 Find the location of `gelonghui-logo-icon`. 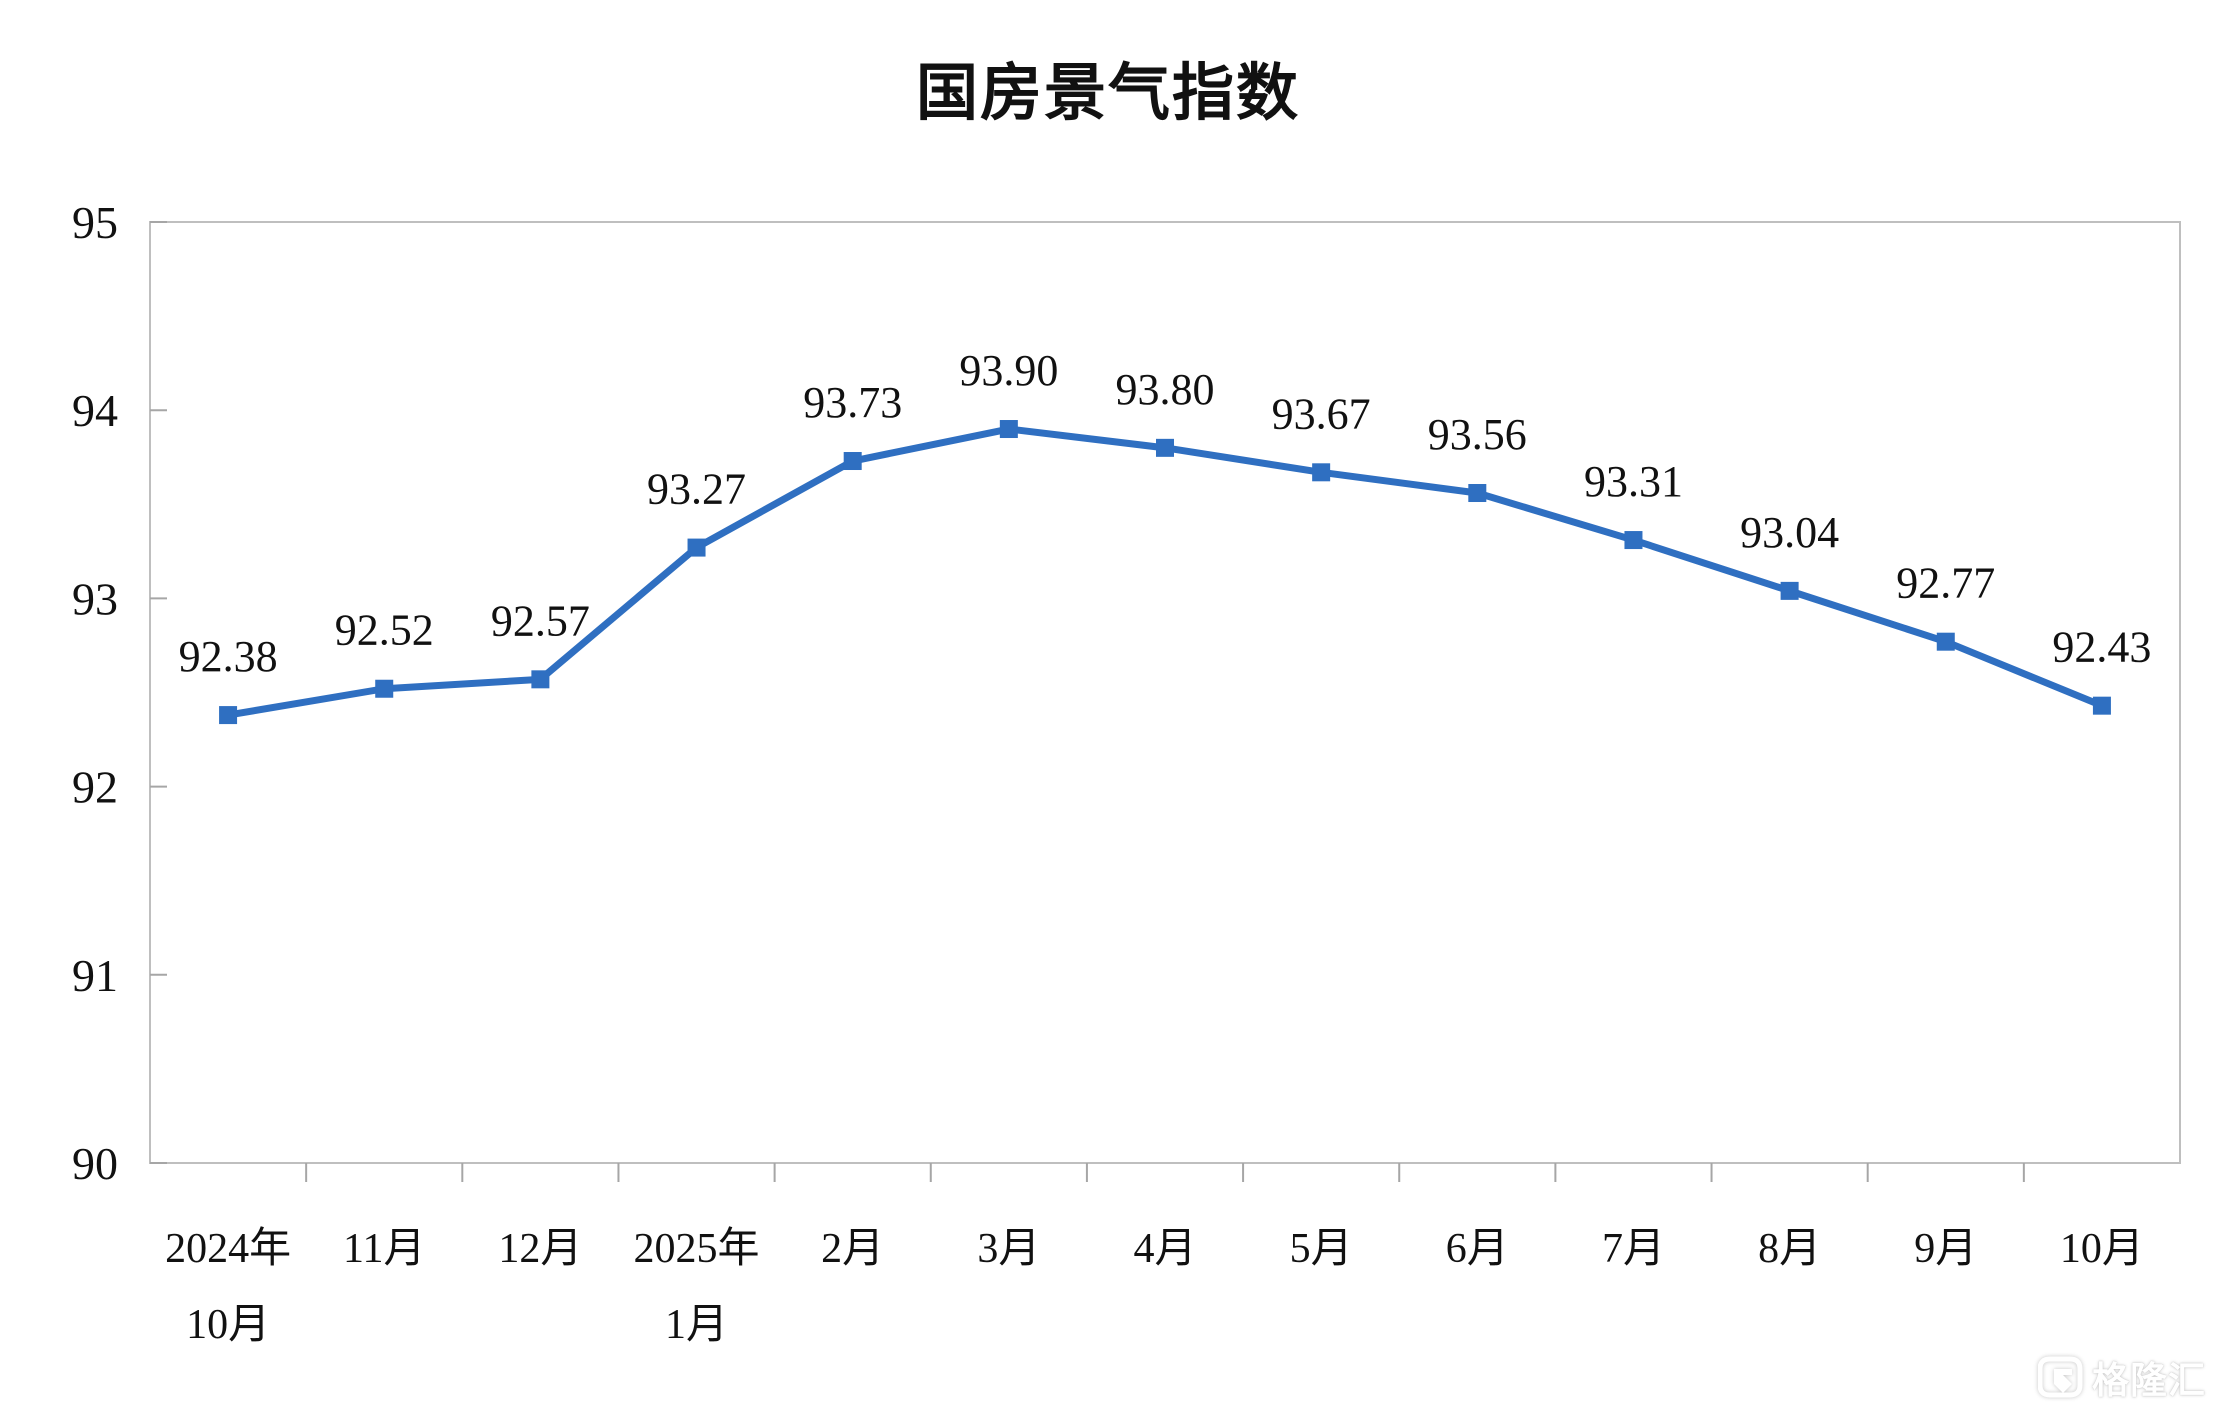

gelonghui-logo-icon is located at coordinates (2060, 1377).